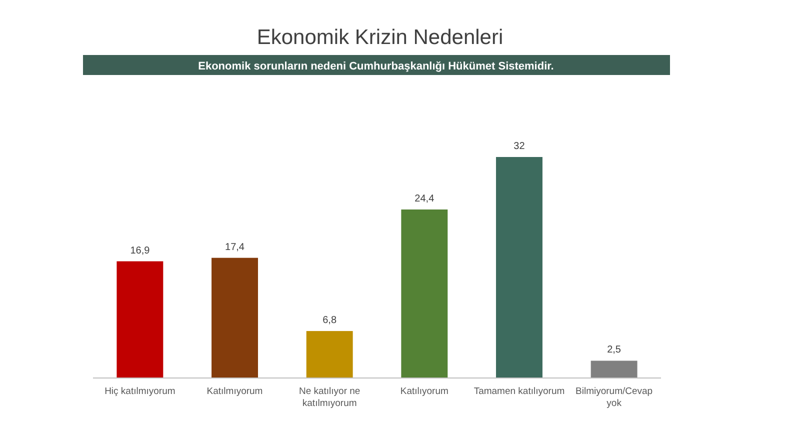 The width and height of the screenshot is (800, 424). I want to click on x-tick-label: Katılmıyorum, so click(234, 391).